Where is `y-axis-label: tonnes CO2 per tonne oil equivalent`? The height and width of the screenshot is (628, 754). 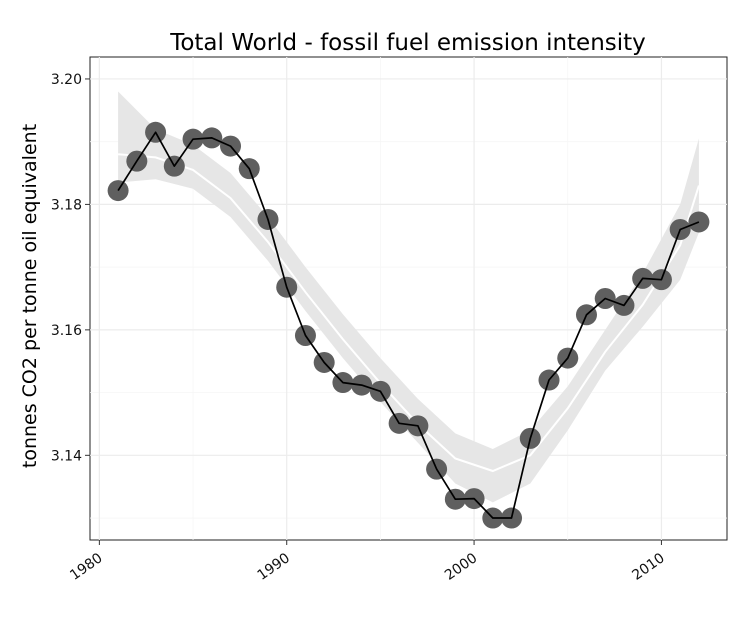
y-axis-label: tonnes CO2 per tonne oil equivalent is located at coordinates (30, 296).